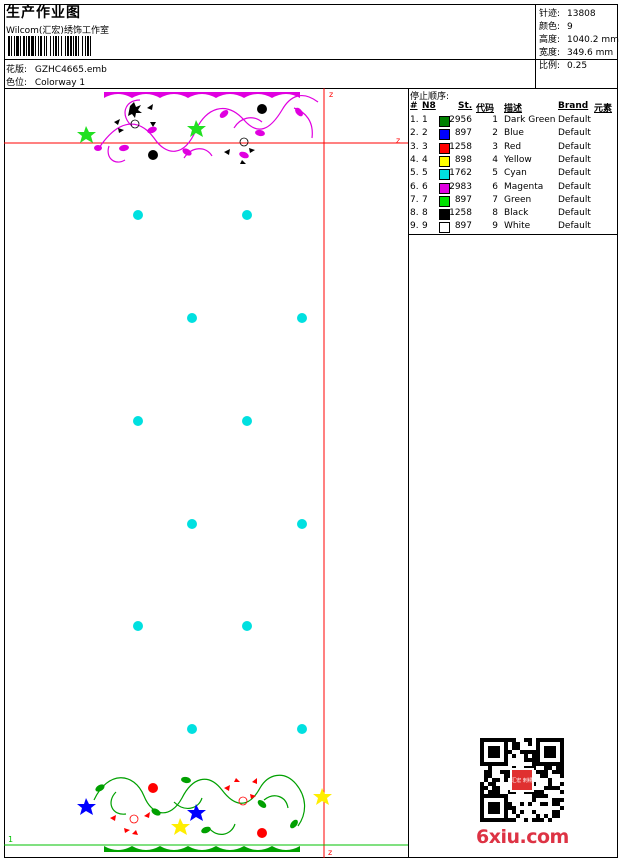  I want to click on stop-row: 4. 4 898 4 Yellow Default, so click(513, 161).